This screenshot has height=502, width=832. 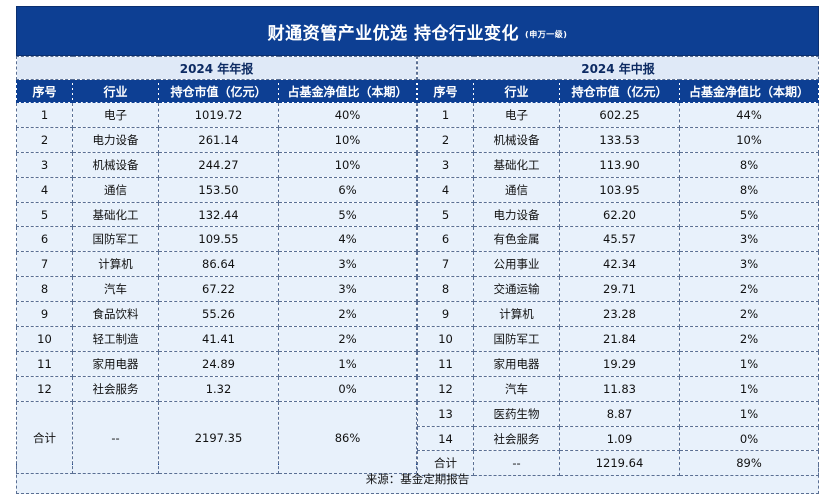 What do you see at coordinates (218, 363) in the screenshot?
I see `table-cell: 24.89` at bounding box center [218, 363].